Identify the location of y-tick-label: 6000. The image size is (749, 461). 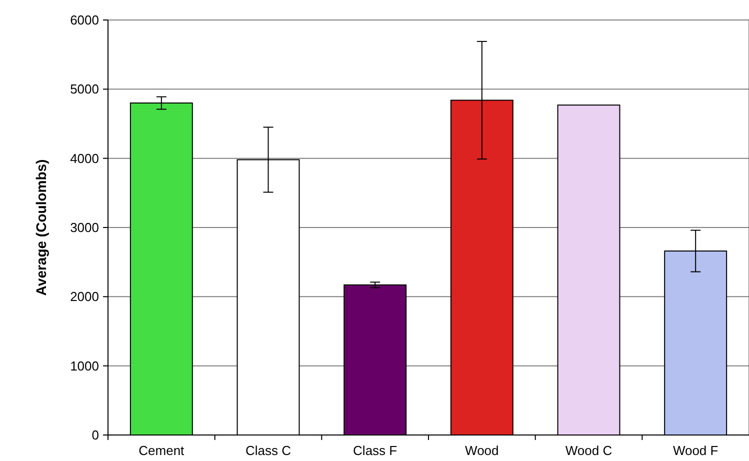
(84, 20).